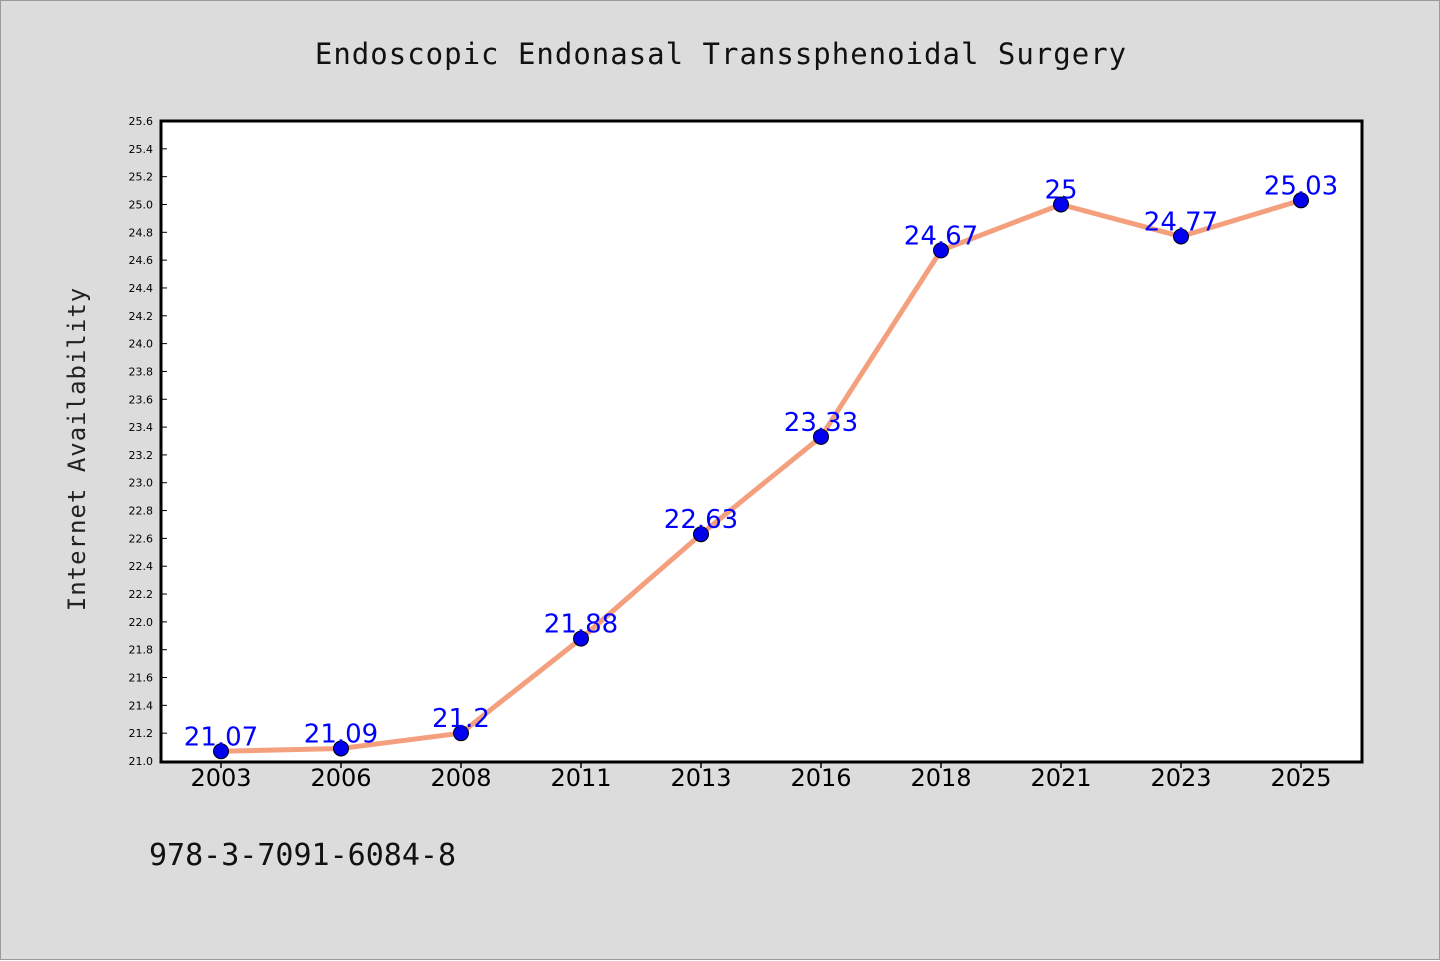 This screenshot has width=1440, height=961. I want to click on y-tick-label: 25.0, so click(141, 204).